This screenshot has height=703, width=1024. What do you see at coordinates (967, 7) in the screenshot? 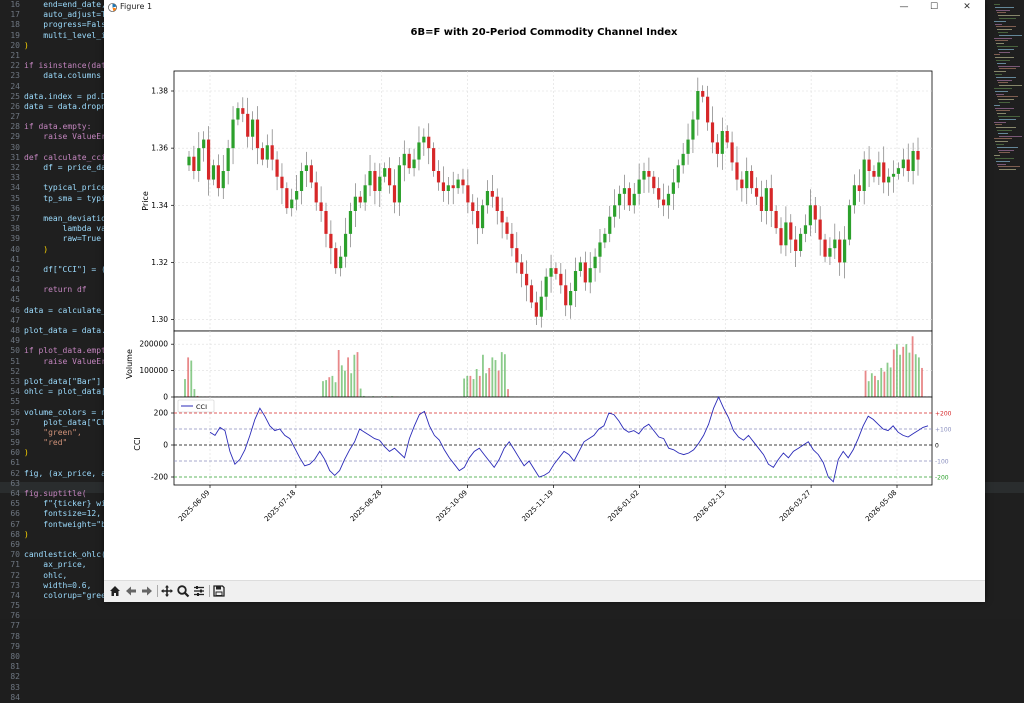
I see `close-button: ✕` at bounding box center [967, 7].